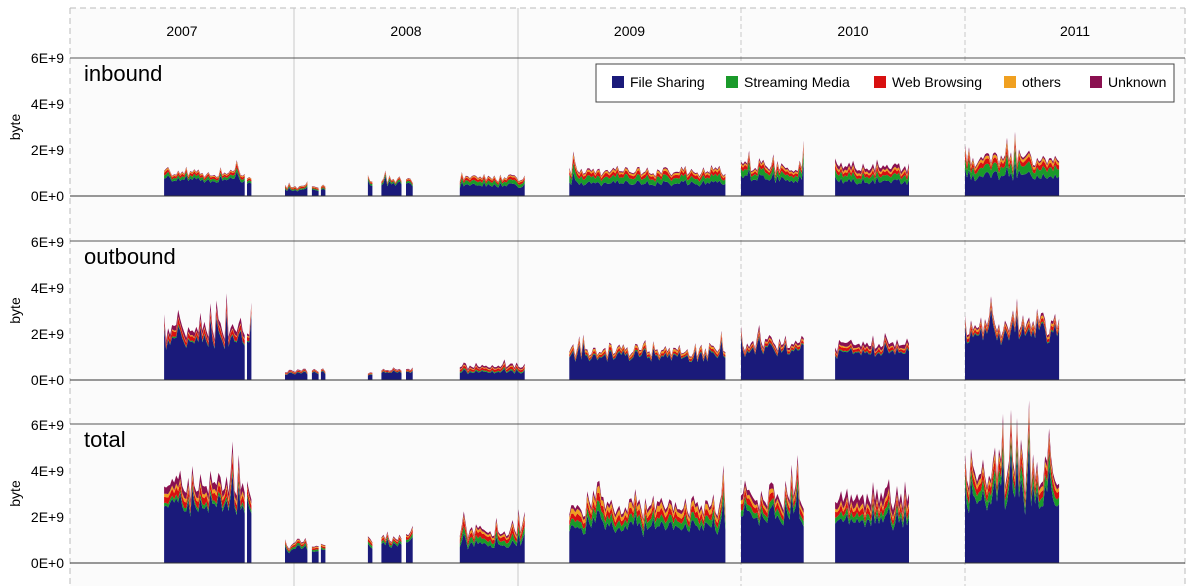  Describe the element at coordinates (732, 82) in the screenshot. I see `legend-swatch` at that location.